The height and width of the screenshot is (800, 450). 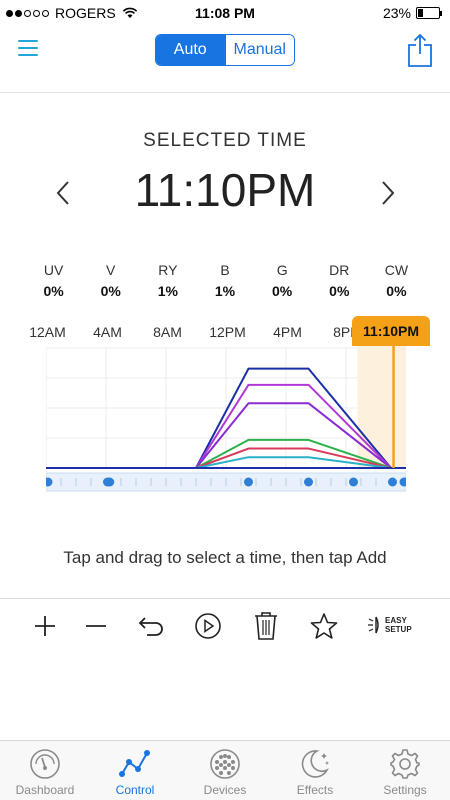 I want to click on channel-b: B 1%, so click(x=224, y=280).